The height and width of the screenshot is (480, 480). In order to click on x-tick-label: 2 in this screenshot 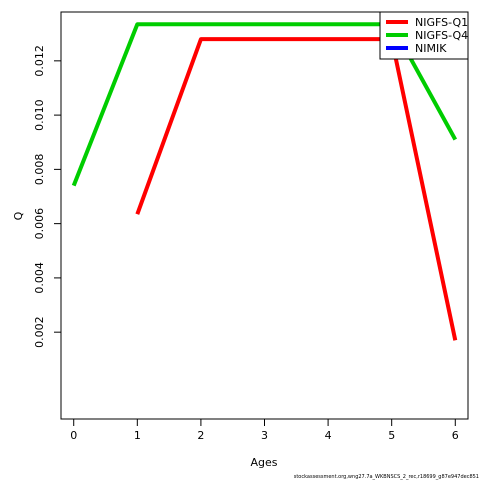, I will do `click(200, 435)`.